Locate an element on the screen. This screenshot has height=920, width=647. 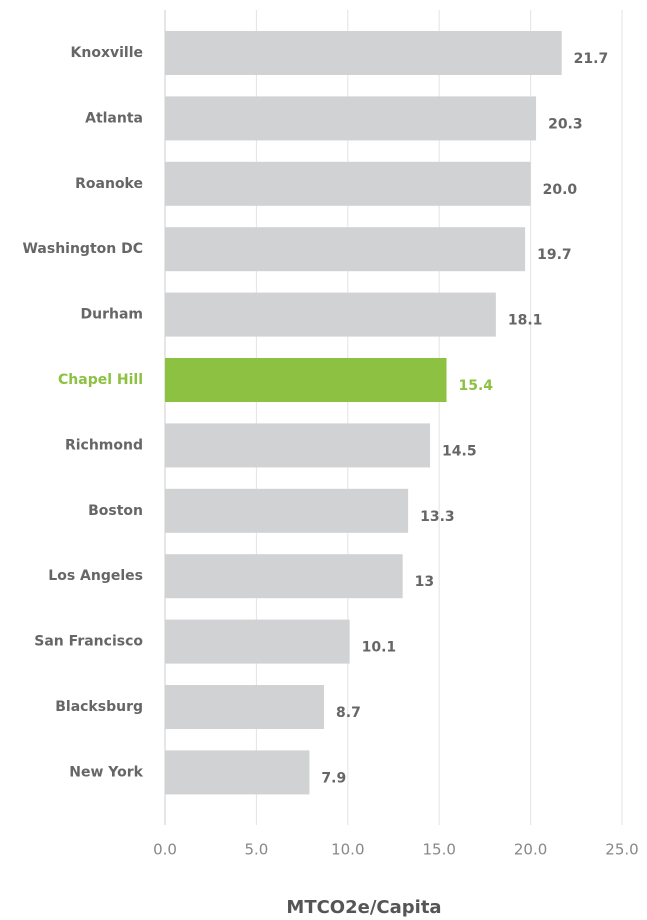
x-tick-label: 25.0 is located at coordinates (621, 850).